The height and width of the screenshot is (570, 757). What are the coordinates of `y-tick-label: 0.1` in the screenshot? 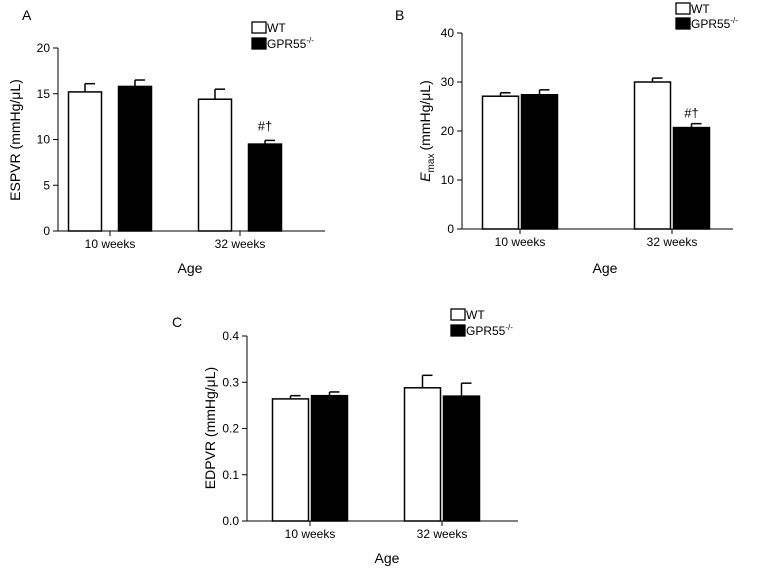 It's located at (230, 475).